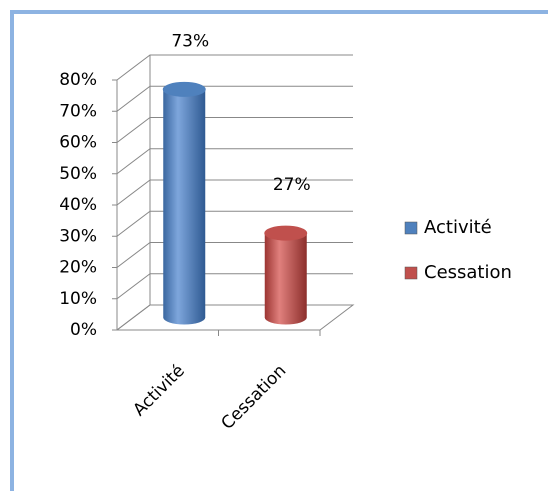 The height and width of the screenshot is (491, 548). I want to click on y-tick-label: 70%, so click(78, 111).